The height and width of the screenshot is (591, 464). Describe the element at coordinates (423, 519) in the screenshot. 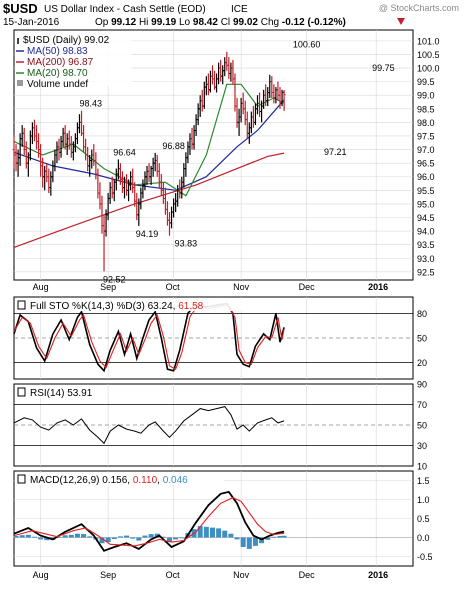

I see `macd-y-tick: 0.5` at that location.